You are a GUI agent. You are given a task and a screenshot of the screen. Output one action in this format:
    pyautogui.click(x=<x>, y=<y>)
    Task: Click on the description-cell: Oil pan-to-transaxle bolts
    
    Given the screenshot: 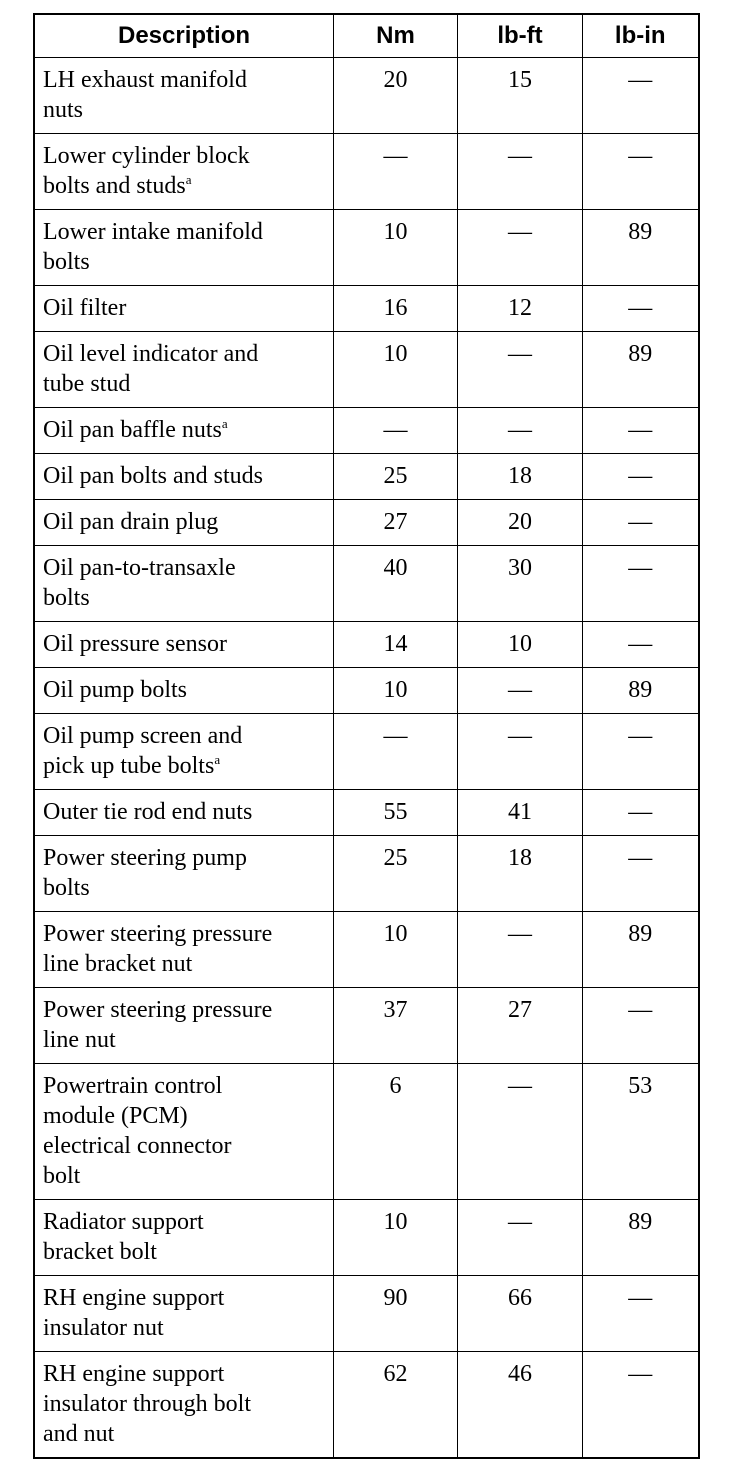 What is the action you would take?
    pyautogui.click(x=183, y=583)
    